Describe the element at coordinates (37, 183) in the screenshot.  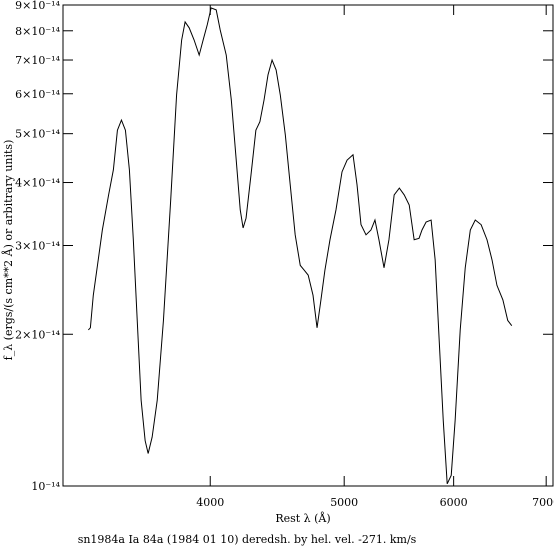
I see `y-tick-label: 4×10⁻¹⁴` at that location.